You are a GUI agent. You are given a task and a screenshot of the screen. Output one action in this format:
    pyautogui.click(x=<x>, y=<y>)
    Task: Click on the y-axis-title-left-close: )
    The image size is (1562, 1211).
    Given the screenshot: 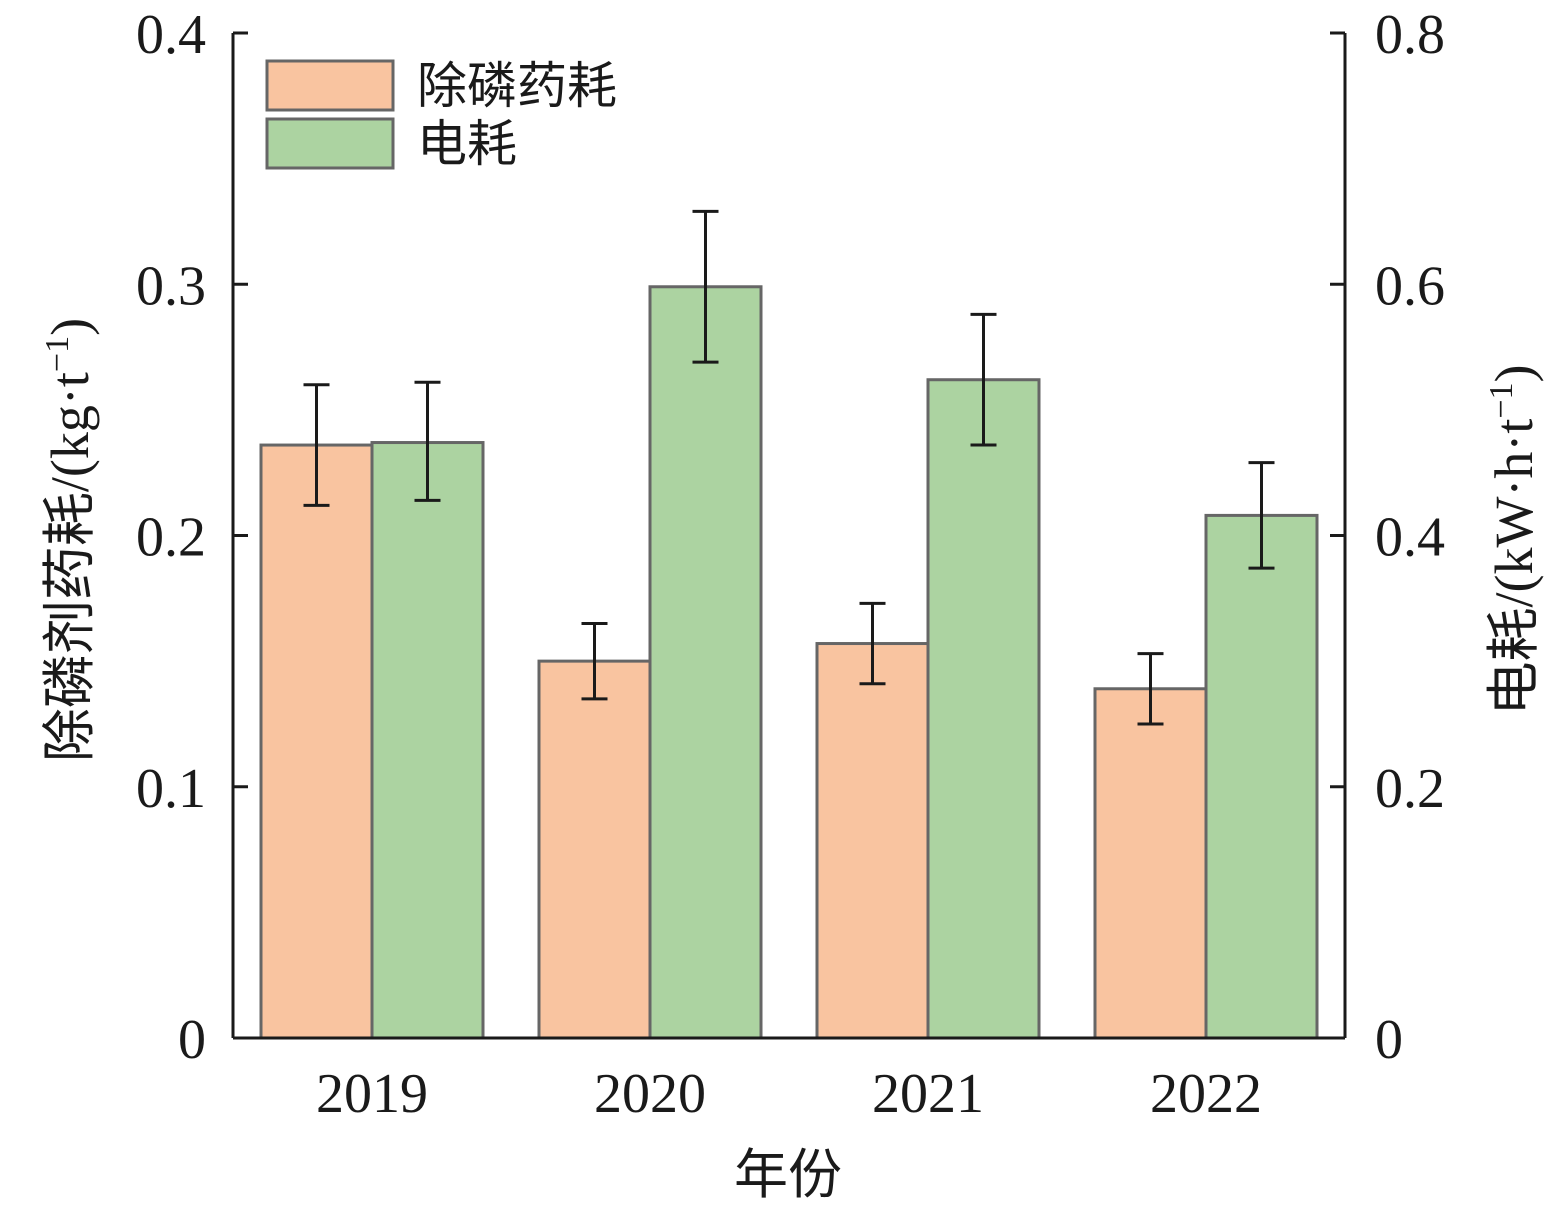 What is the action you would take?
    pyautogui.click(x=70, y=327)
    